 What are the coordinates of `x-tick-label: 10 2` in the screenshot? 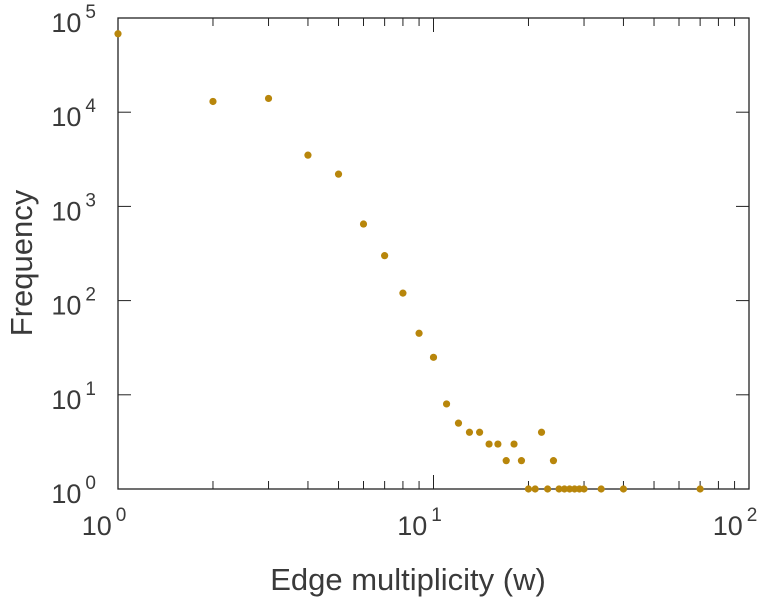 It's located at (735, 523).